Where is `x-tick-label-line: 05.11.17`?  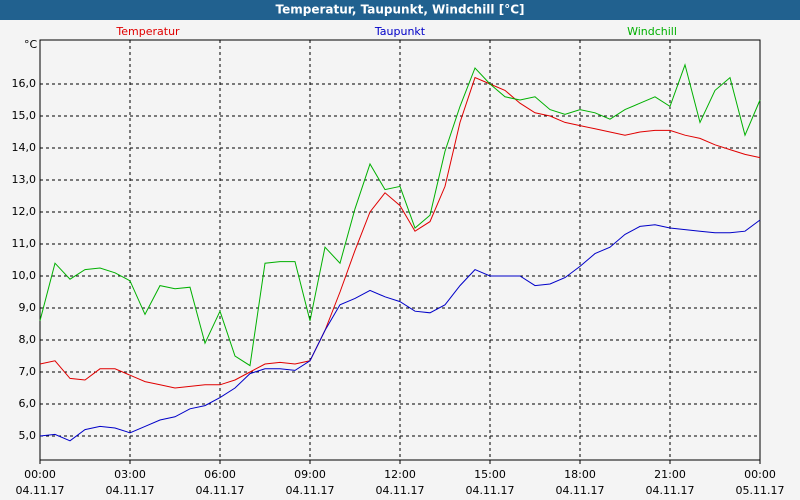 x-tick-label-line: 05.11.17 is located at coordinates (760, 490).